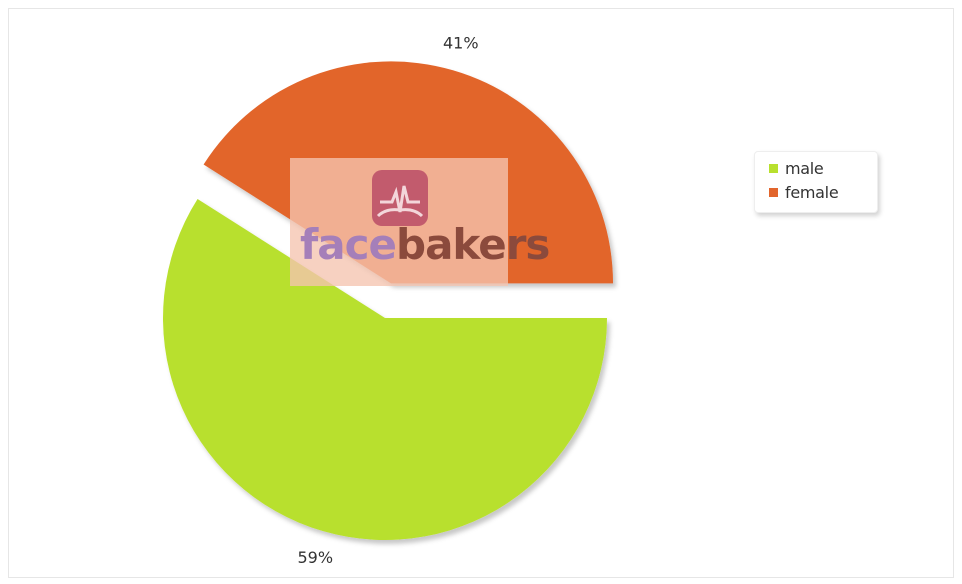 Image resolution: width=962 pixels, height=584 pixels. What do you see at coordinates (461, 42) in the screenshot?
I see `pie-label-female: 41%` at bounding box center [461, 42].